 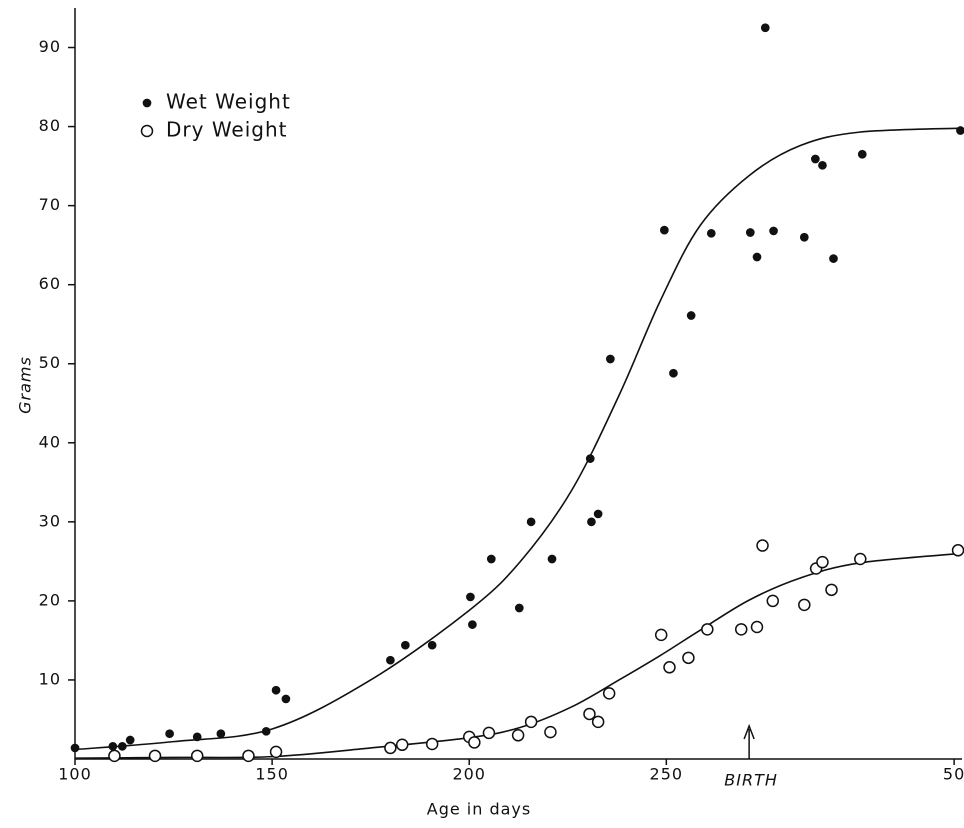 I want to click on y-tick-label: 40, so click(x=50, y=441).